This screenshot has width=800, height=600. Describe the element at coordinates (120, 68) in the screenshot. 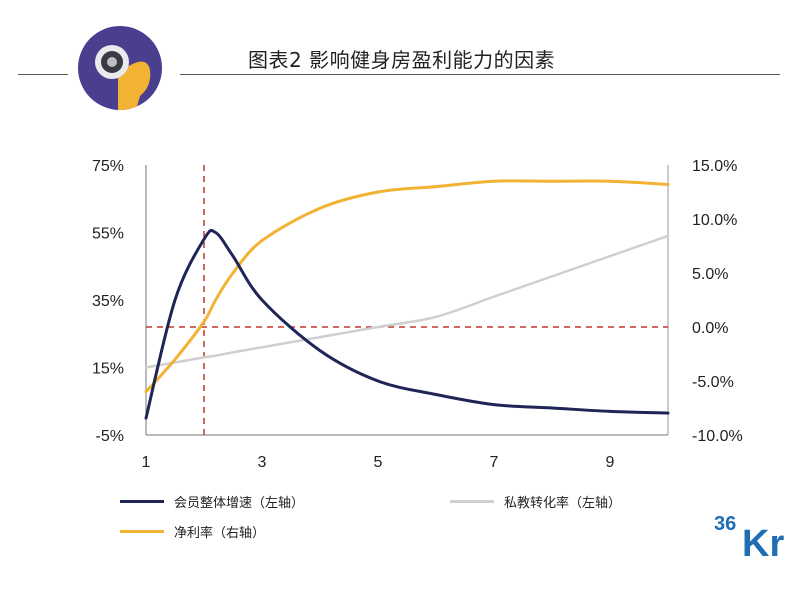

I see `logo-icon` at that location.